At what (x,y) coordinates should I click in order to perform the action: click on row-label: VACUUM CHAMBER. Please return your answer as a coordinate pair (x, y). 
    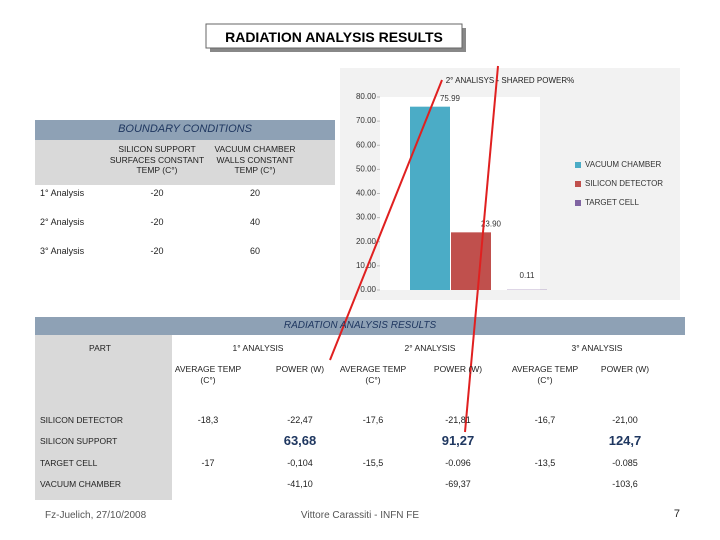
    Looking at the image, I should click on (81, 484).